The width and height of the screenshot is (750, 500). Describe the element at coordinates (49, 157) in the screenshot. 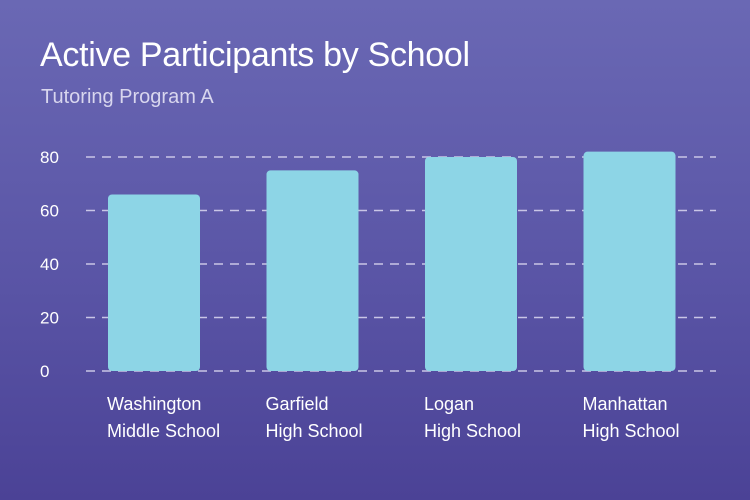

I see `y-tick-label: 80` at that location.